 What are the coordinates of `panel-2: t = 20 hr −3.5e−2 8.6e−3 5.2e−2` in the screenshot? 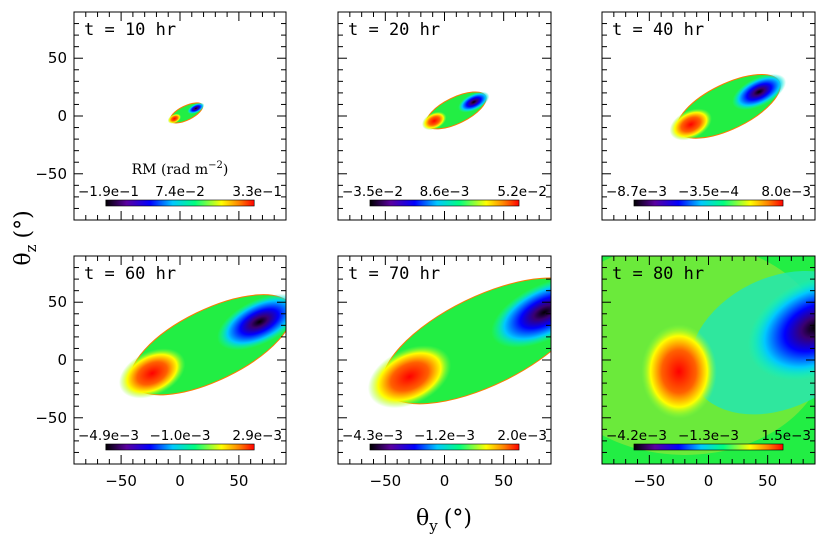 It's located at (444, 116).